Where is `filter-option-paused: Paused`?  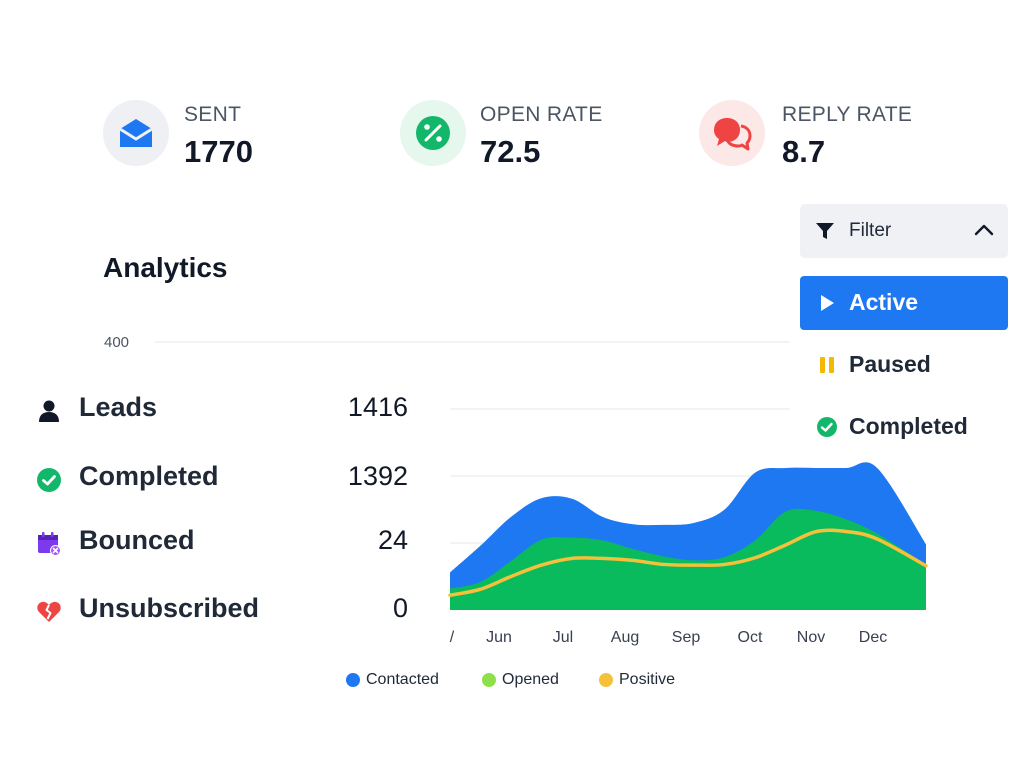 filter-option-paused: Paused is located at coordinates (904, 365).